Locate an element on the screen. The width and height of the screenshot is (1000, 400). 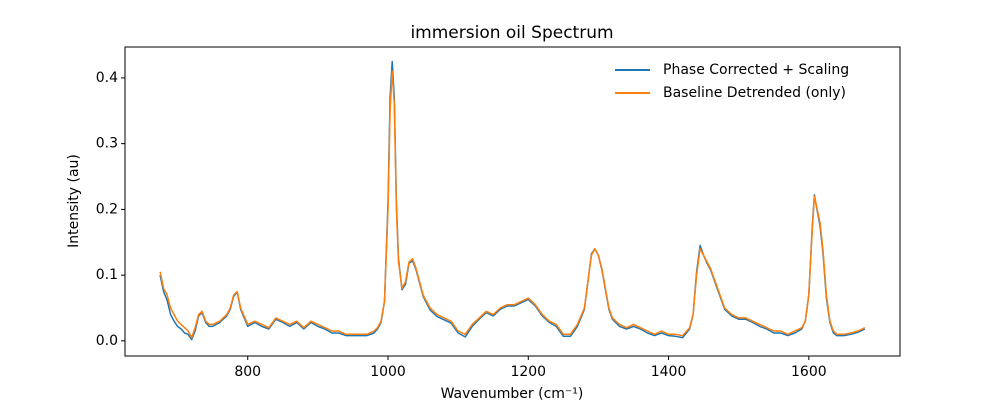
x-tick-label: 1400 is located at coordinates (669, 372).